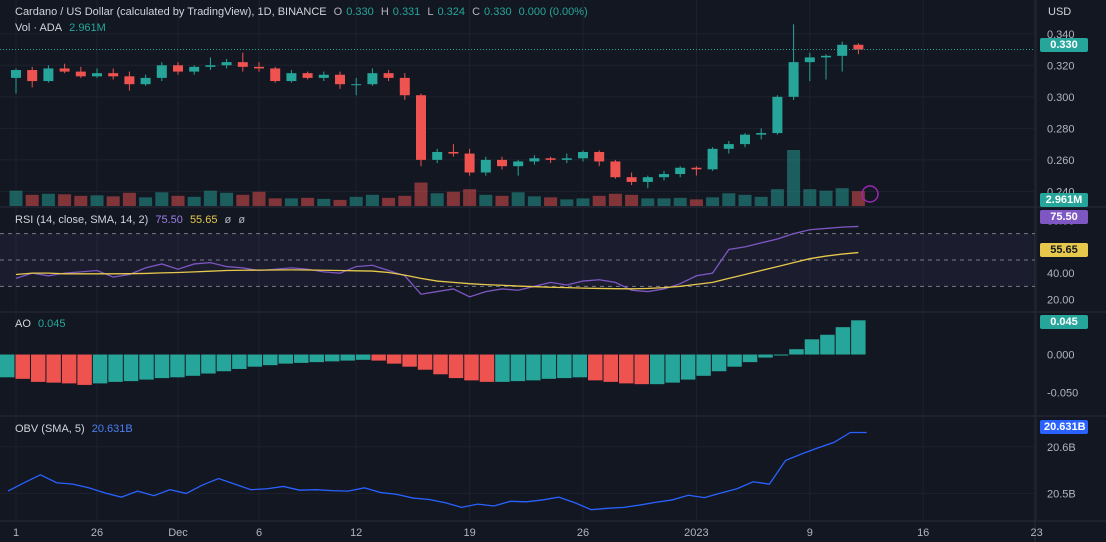  What do you see at coordinates (437, 270) in the screenshot?
I see `rsi-sma-line` at bounding box center [437, 270].